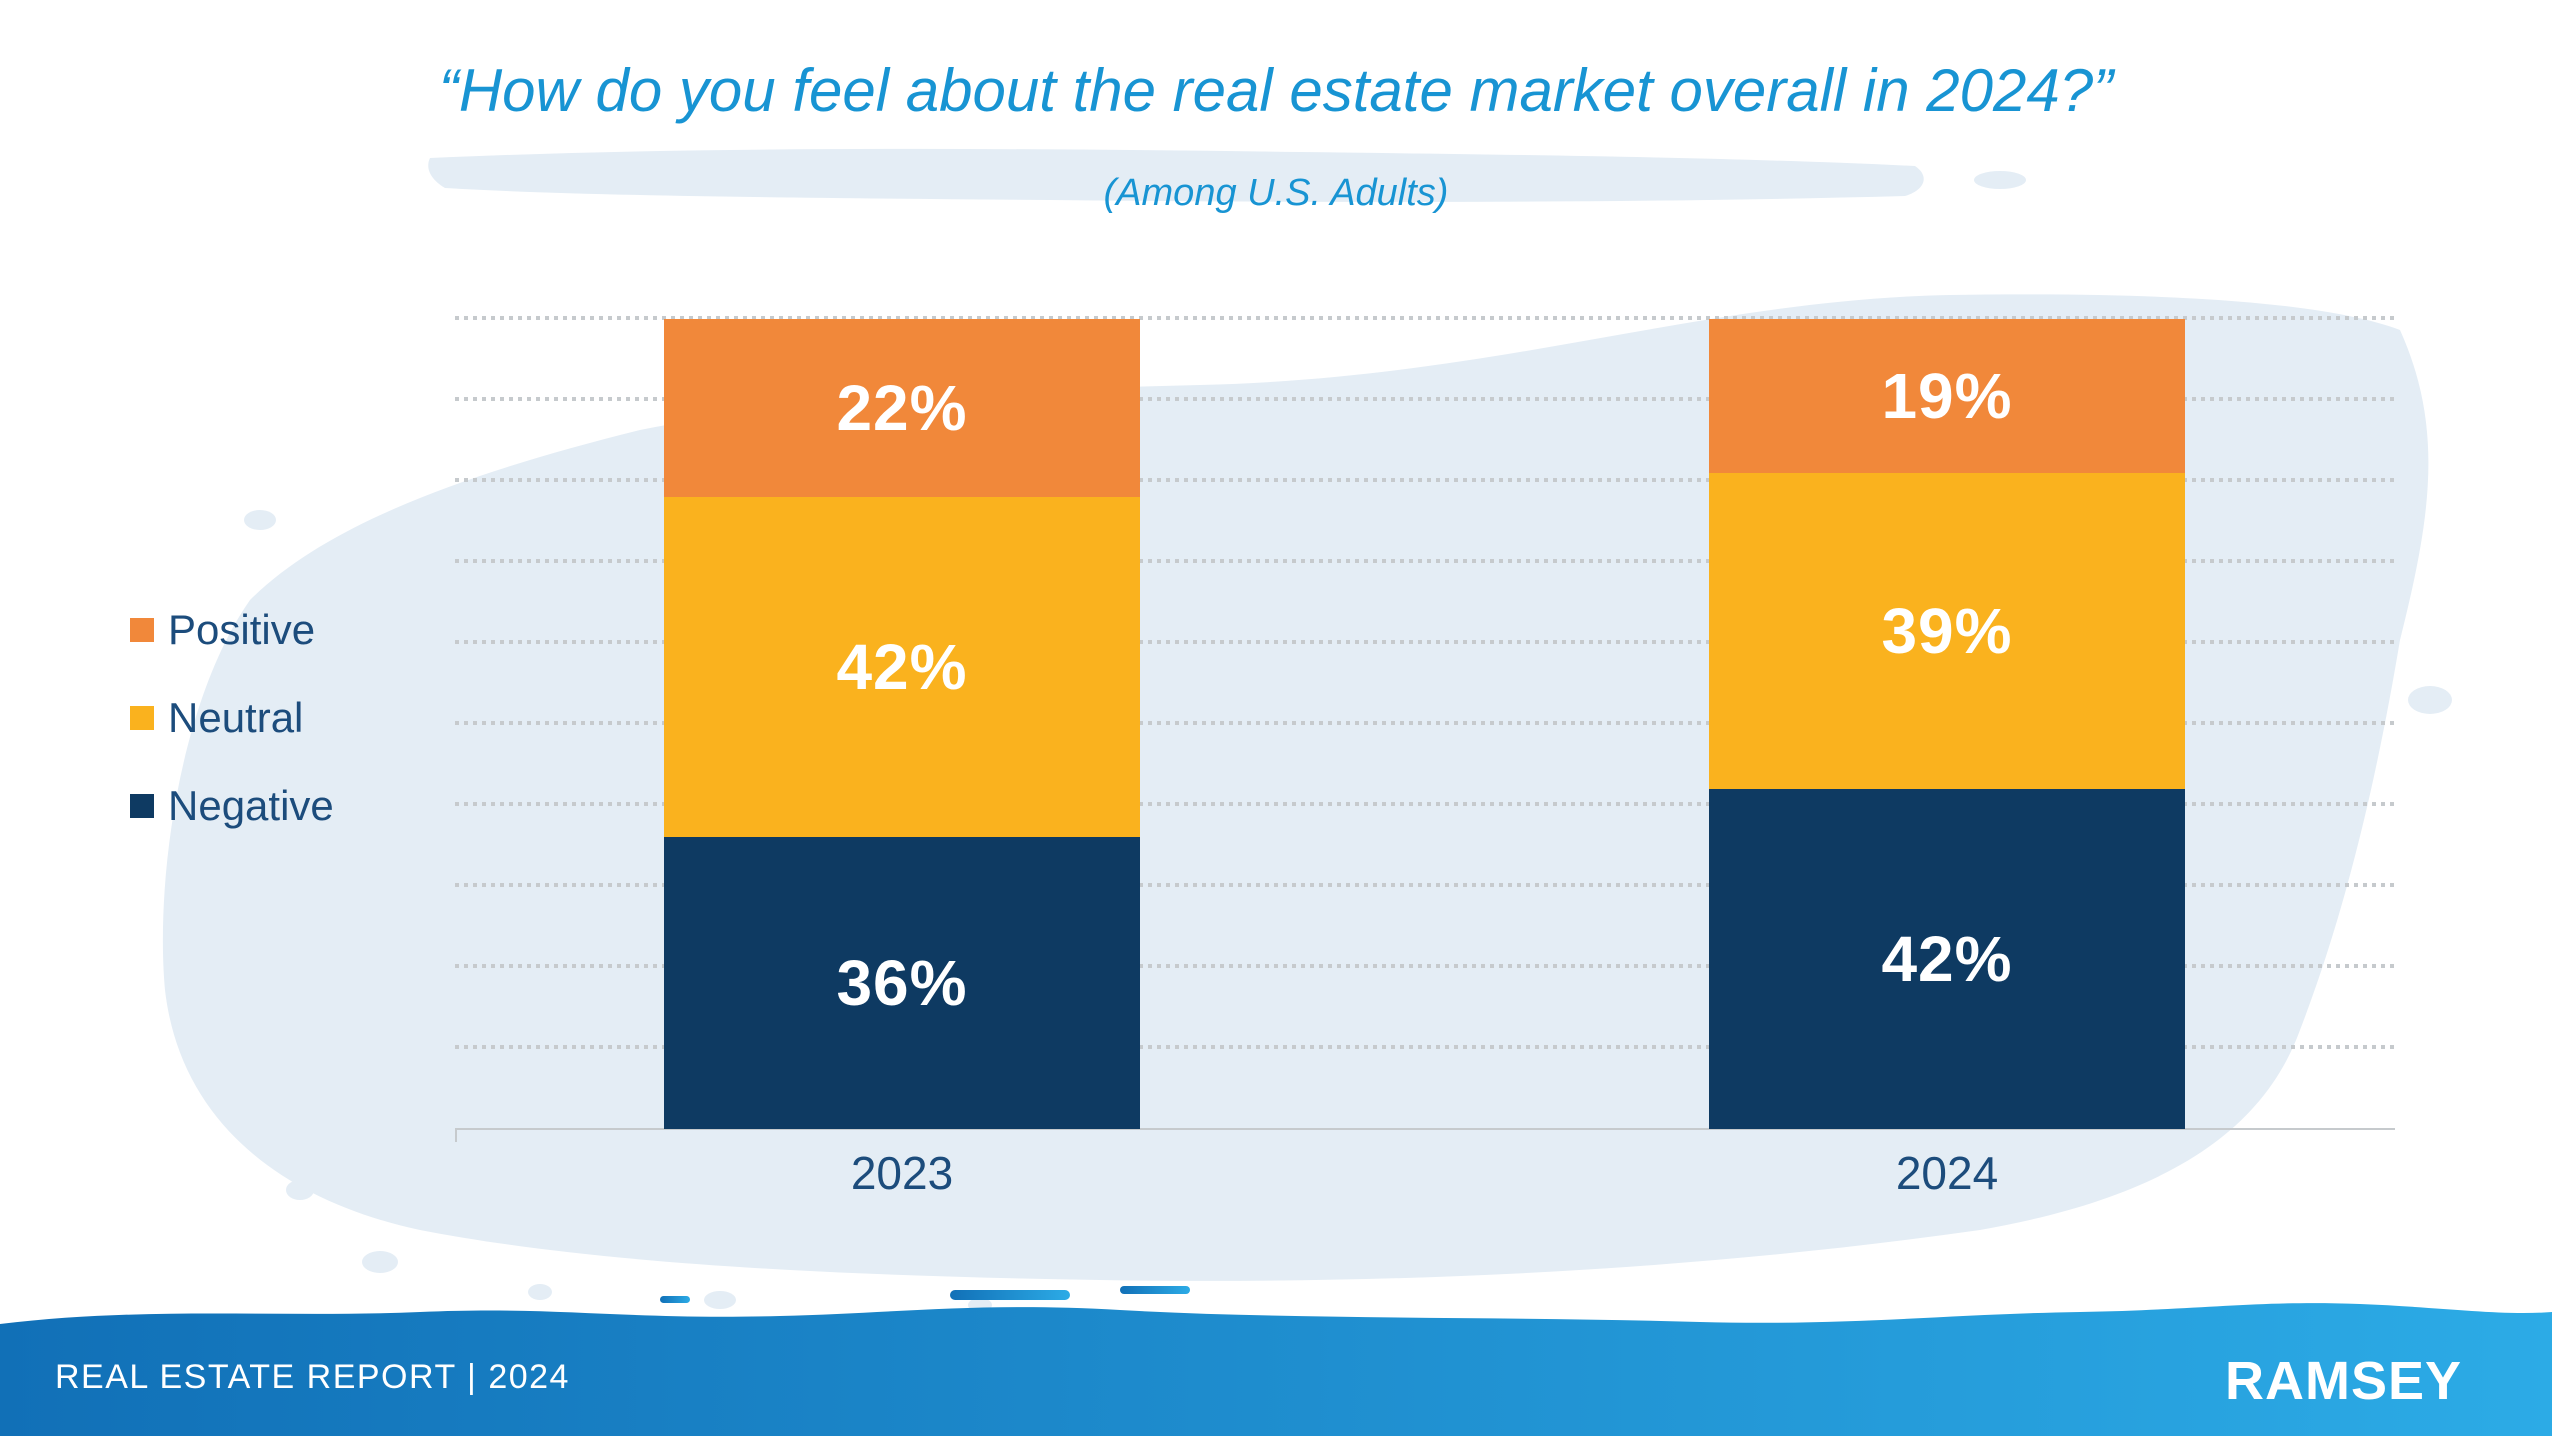 The height and width of the screenshot is (1436, 2552). I want to click on bar-2024-negative-value: 42%, so click(1947, 958).